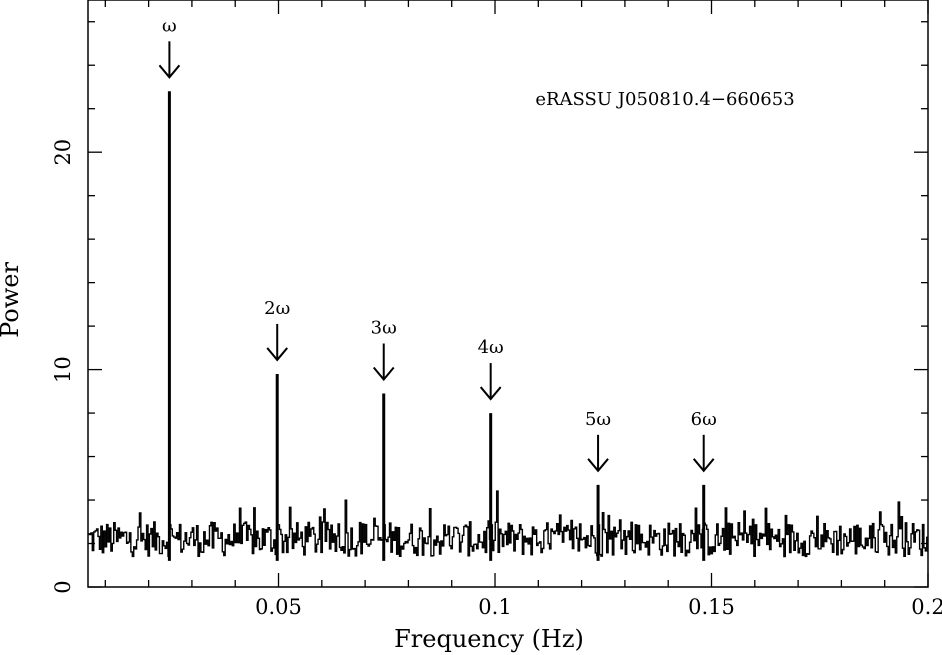 Image resolution: width=942 pixels, height=655 pixels. What do you see at coordinates (169, 25) in the screenshot?
I see `harmonic-label: ω` at bounding box center [169, 25].